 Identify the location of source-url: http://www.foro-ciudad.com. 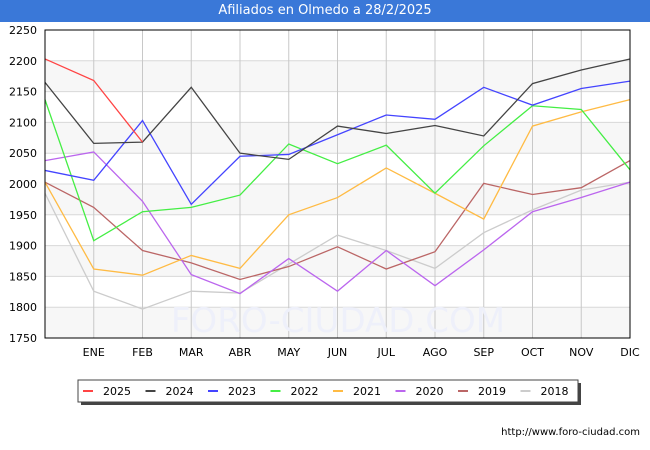
(570, 432).